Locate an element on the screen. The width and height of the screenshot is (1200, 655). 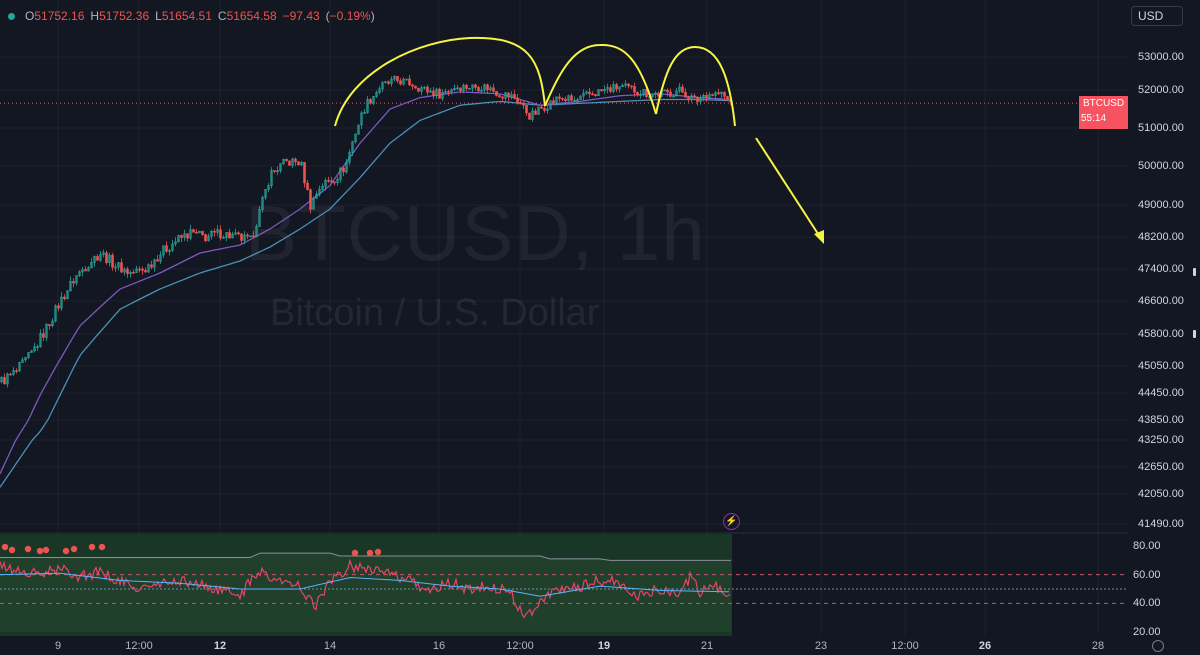
rsi-envelope-fill is located at coordinates (365, 592).